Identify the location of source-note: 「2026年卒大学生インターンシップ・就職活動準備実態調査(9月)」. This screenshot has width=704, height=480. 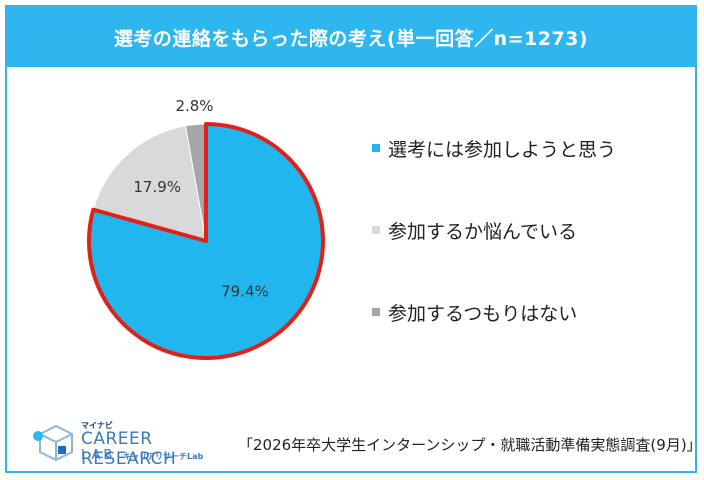
(470, 445).